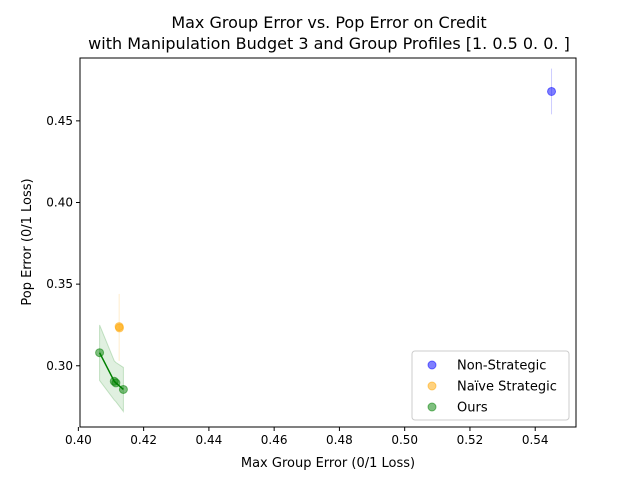 This screenshot has height=480, width=640. What do you see at coordinates (472, 408) in the screenshot?
I see `legend-label-2: Ours` at bounding box center [472, 408].